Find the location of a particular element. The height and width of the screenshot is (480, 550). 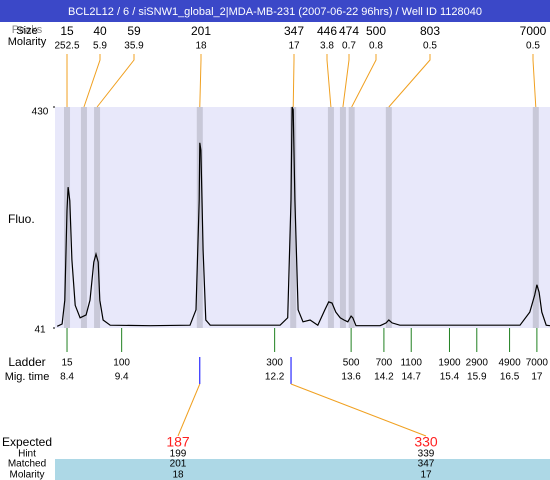

hint-label: Hint is located at coordinates (27, 454).